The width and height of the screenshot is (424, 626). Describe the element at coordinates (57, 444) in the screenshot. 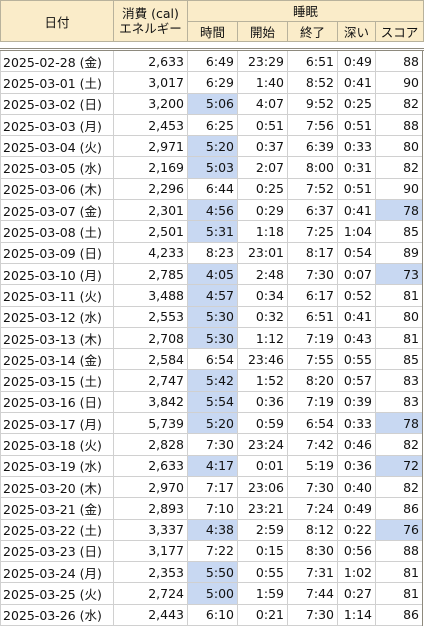

I see `cell-date: 2025-03-18 (火)` at that location.